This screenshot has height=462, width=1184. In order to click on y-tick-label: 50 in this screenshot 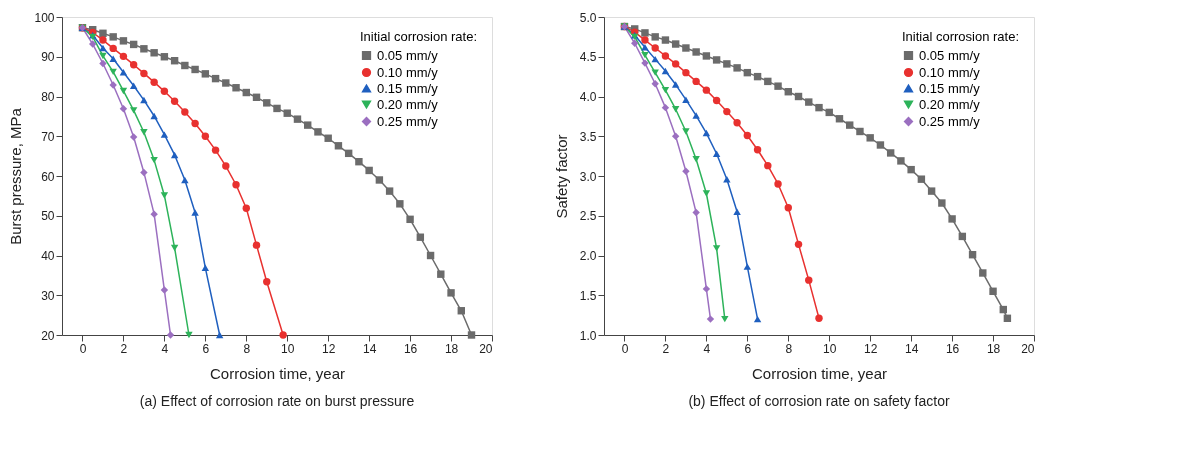, I will do `click(48, 216)`.